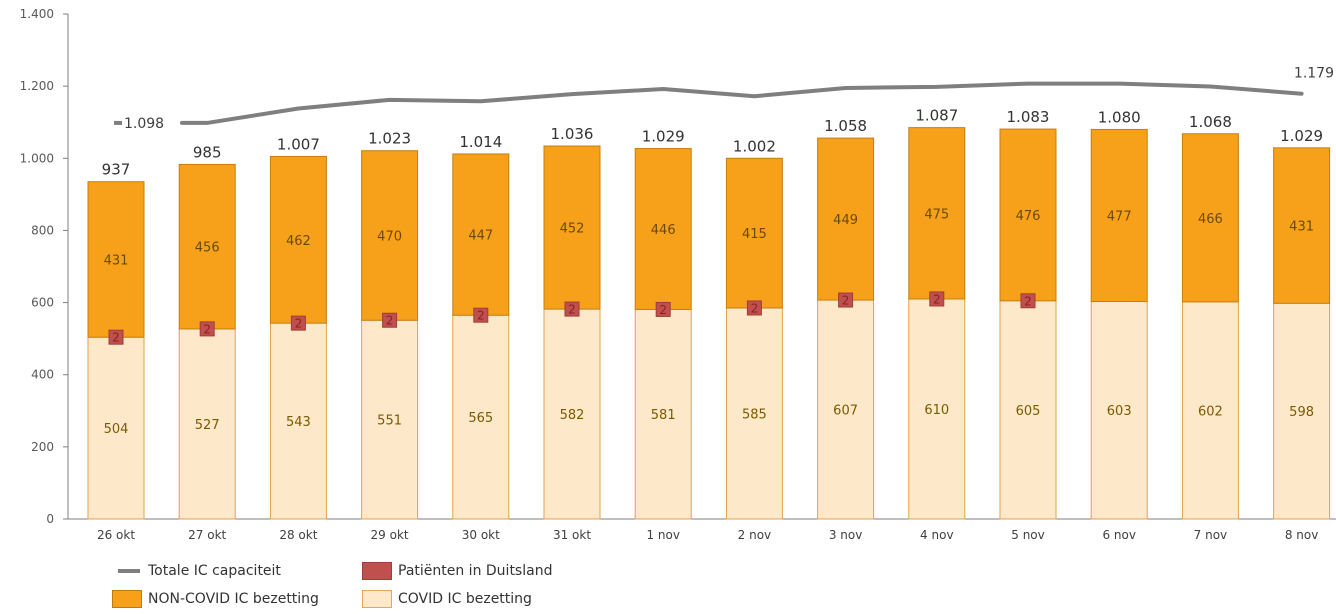 The image size is (1336, 614). Describe the element at coordinates (116, 535) in the screenshot. I see `x-tick-label: 26 okt` at that location.